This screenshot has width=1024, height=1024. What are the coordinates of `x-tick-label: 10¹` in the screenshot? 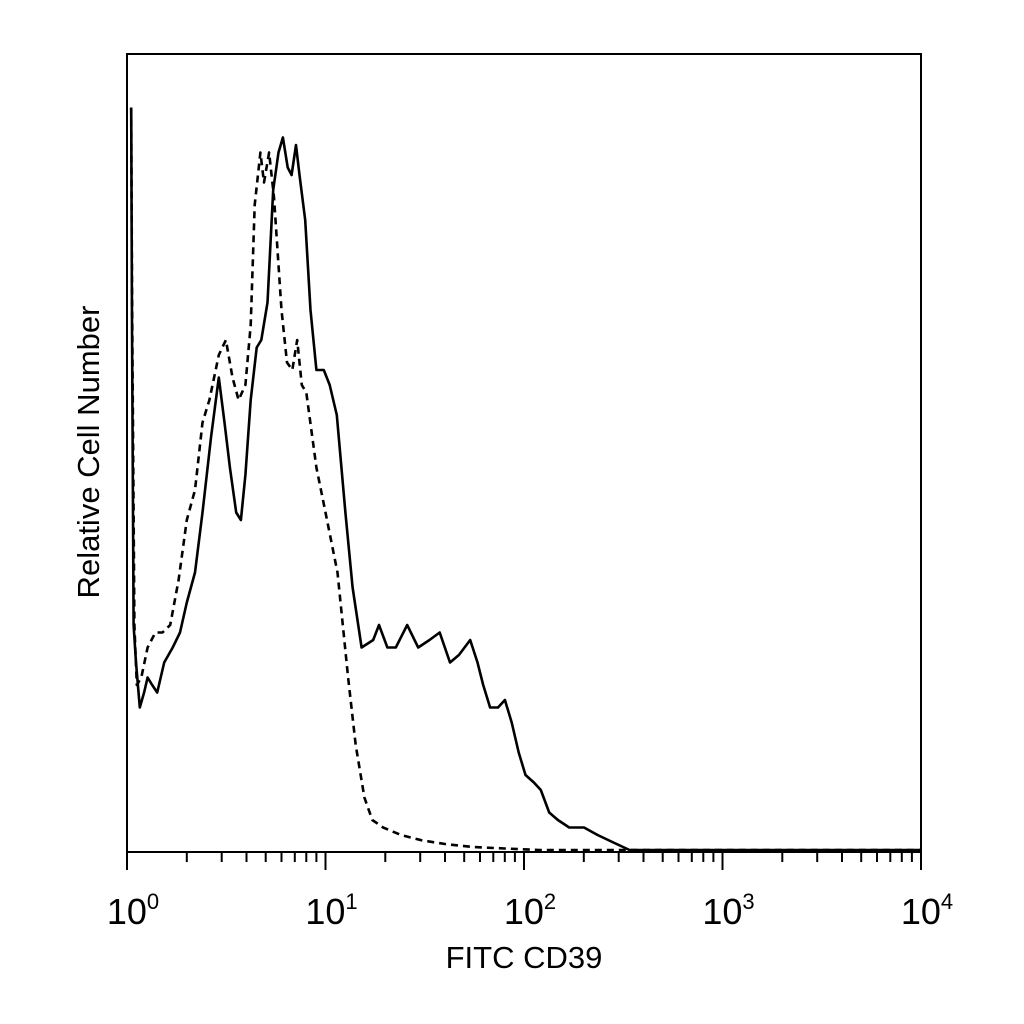 It's located at (331, 910).